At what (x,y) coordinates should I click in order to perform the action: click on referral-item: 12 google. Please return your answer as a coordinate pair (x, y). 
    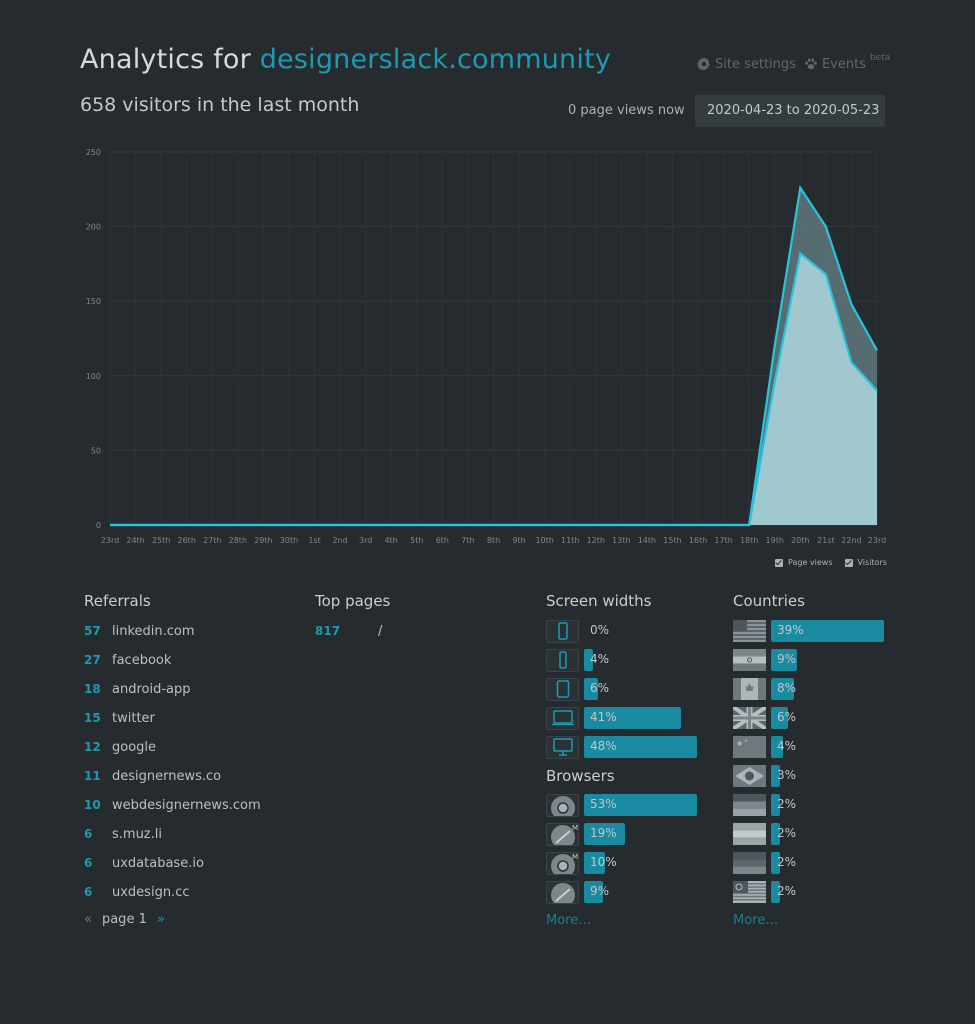
    Looking at the image, I should click on (120, 747).